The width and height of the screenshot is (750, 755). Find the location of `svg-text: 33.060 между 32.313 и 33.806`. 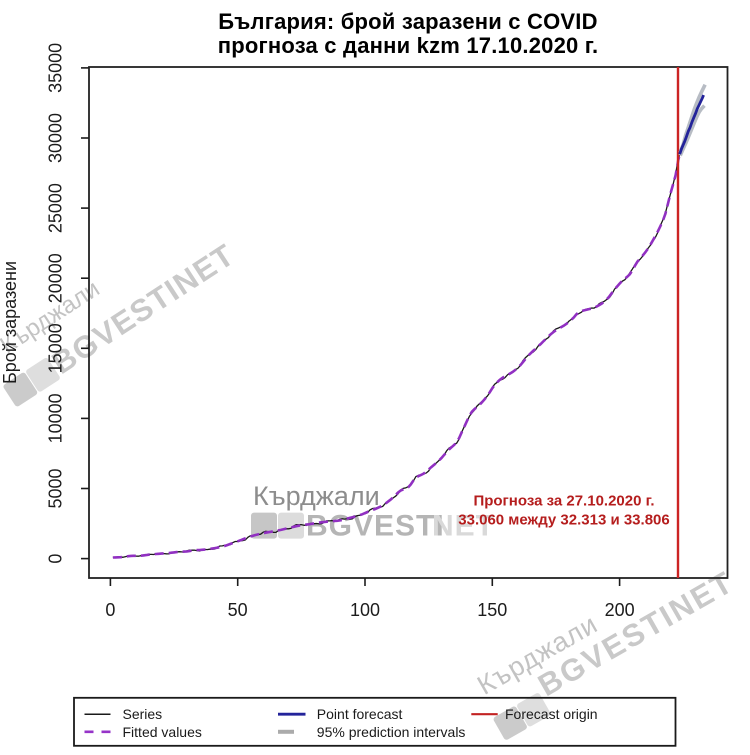

svg-text: 33.060 между 32.313 и 33.806 is located at coordinates (563, 519).